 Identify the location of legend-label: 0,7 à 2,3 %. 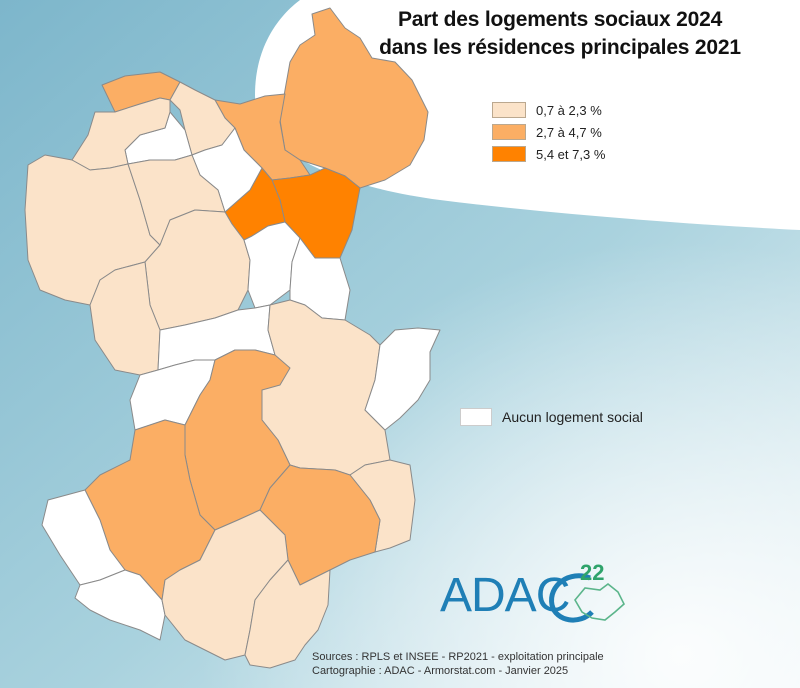
(569, 110).